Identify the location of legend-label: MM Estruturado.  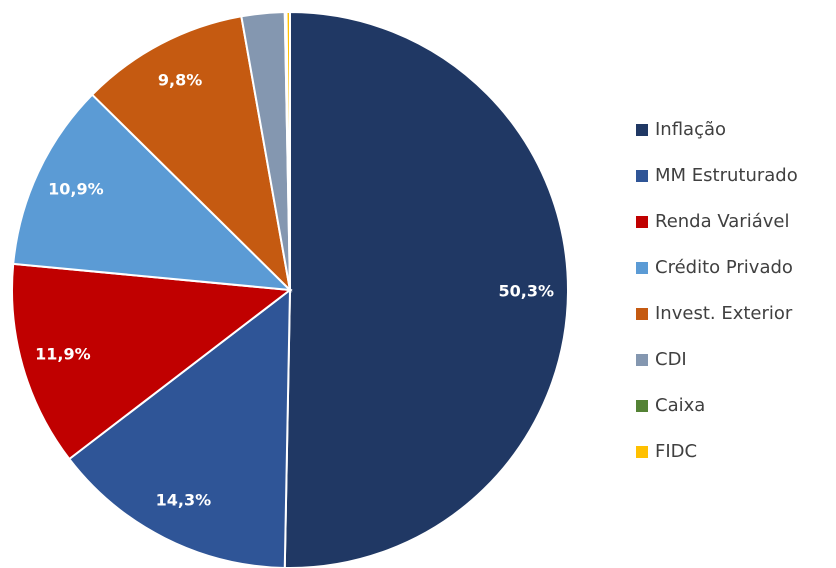
(726, 175).